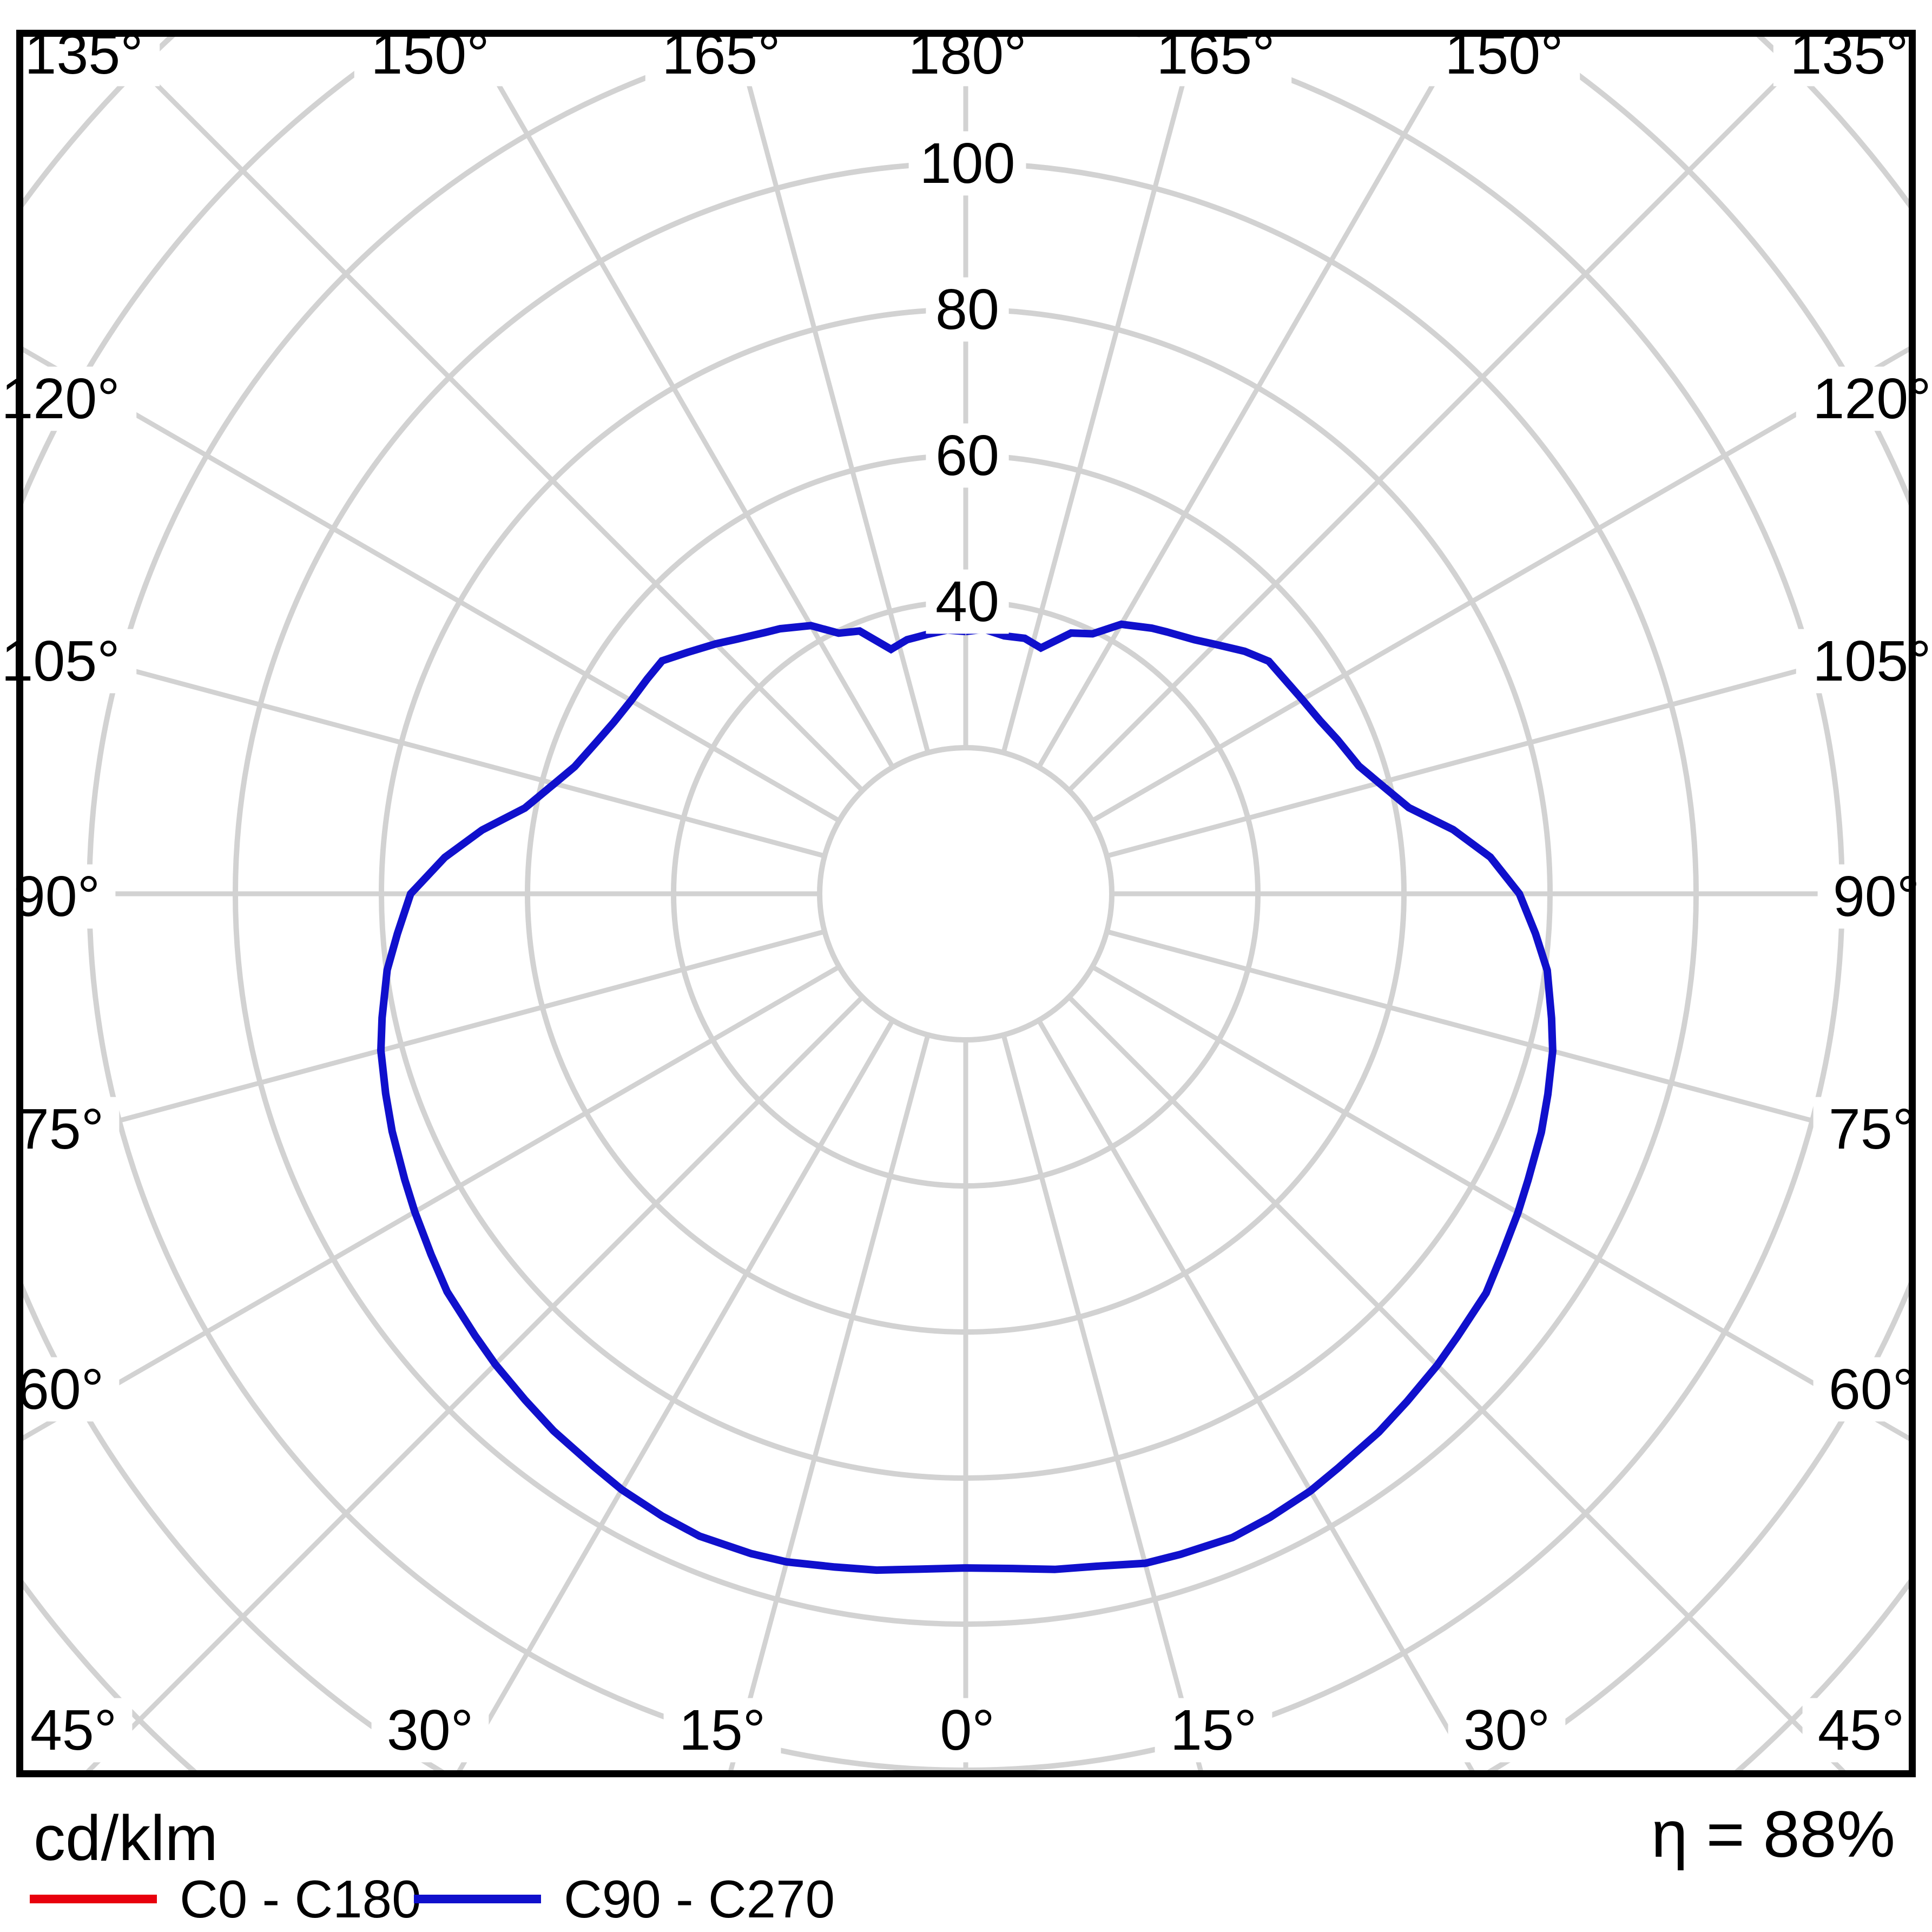 Image resolution: width=1932 pixels, height=1932 pixels. Describe the element at coordinates (968, 163) in the screenshot. I see `svg-text: 100` at that location.